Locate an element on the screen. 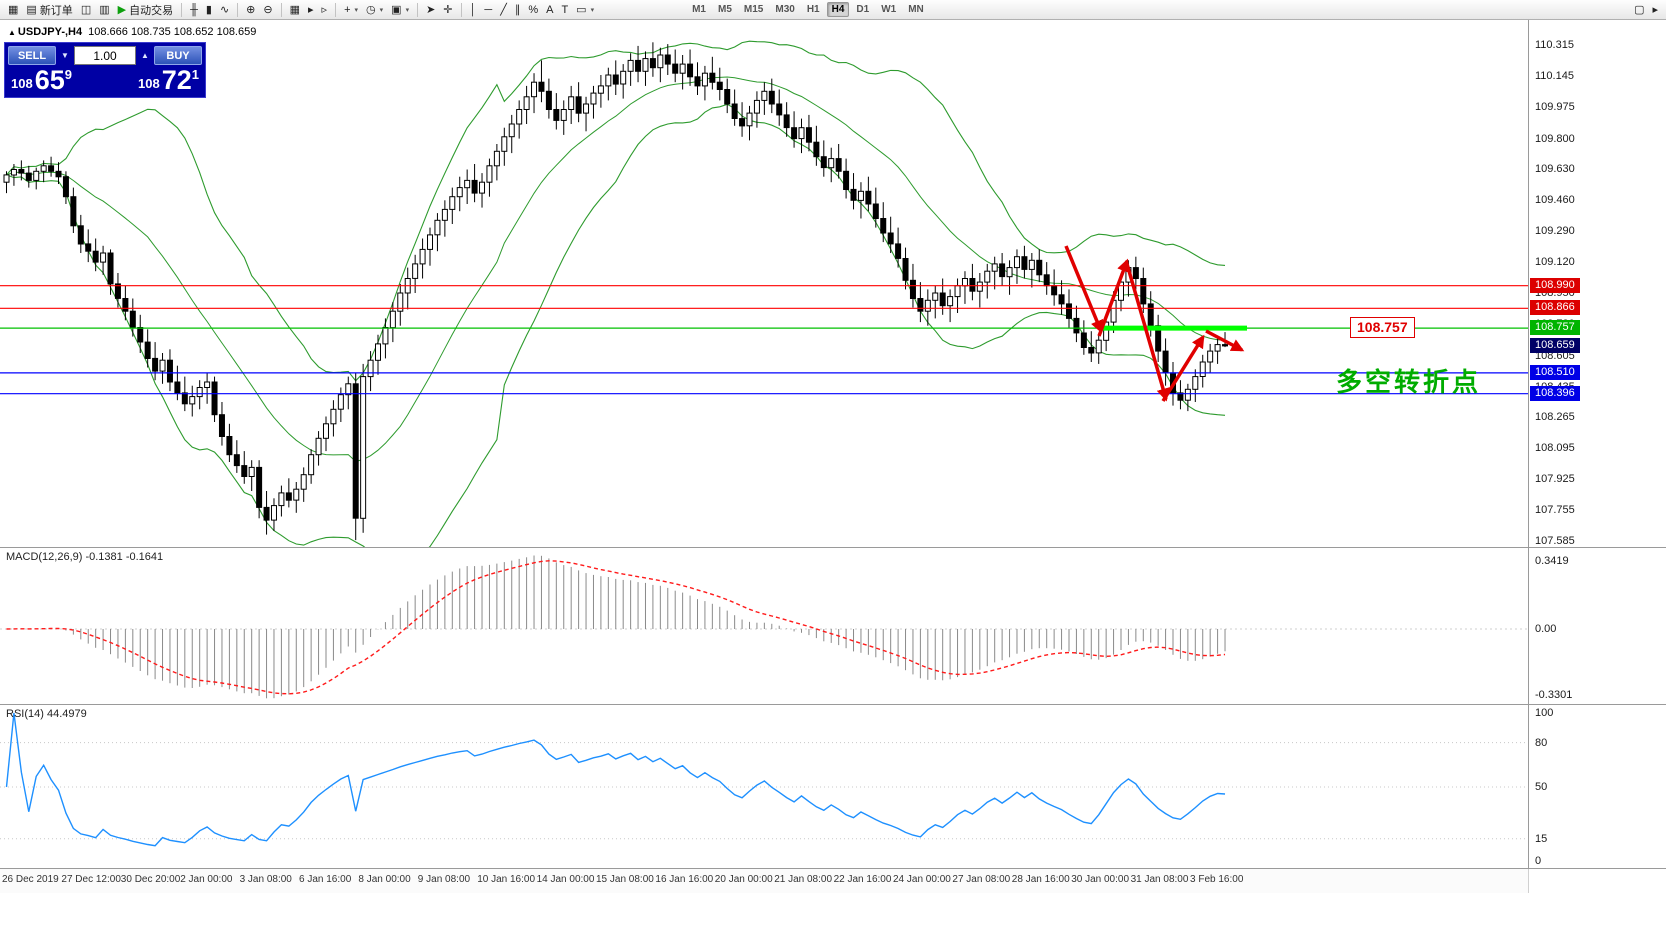 Image resolution: width=1666 pixels, height=945 pixels. price-axis-label: 110.315 is located at coordinates (1554, 45).